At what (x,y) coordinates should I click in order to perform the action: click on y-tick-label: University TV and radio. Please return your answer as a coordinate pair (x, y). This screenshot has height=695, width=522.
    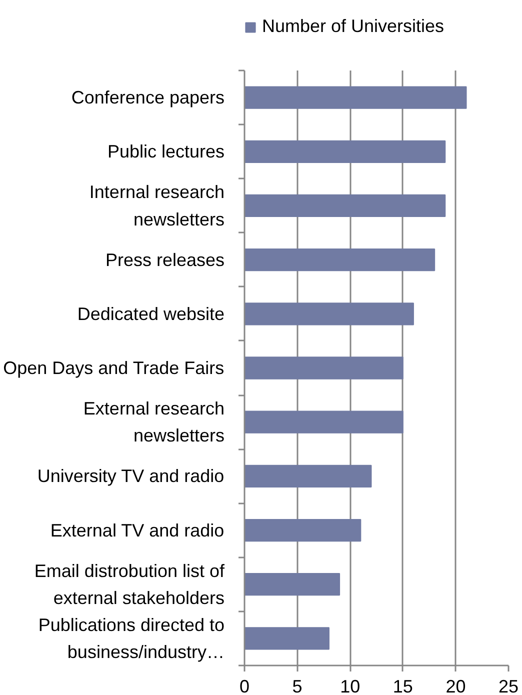
    Looking at the image, I should click on (130, 476).